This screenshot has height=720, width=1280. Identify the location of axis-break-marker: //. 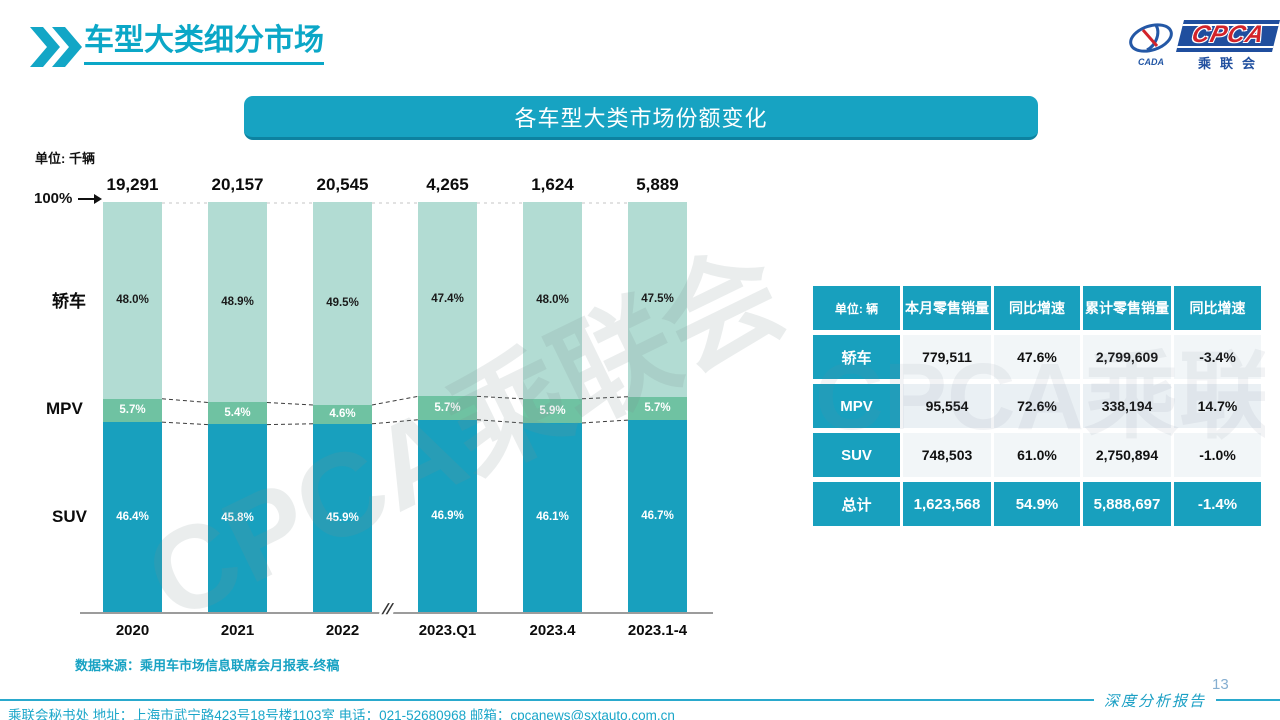
(387, 609).